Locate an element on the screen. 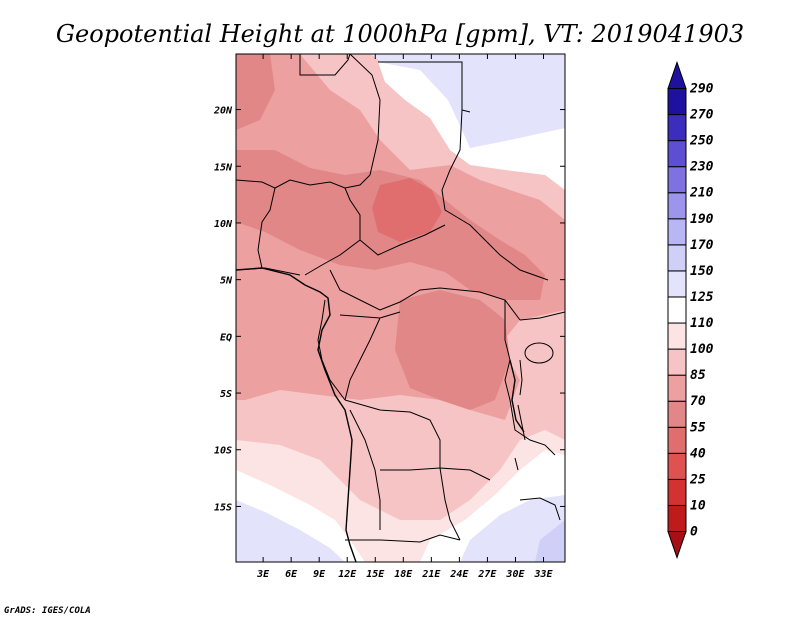 Image resolution: width=800 pixels, height=618 pixels. x-tick-label: 15E is located at coordinates (375, 574).